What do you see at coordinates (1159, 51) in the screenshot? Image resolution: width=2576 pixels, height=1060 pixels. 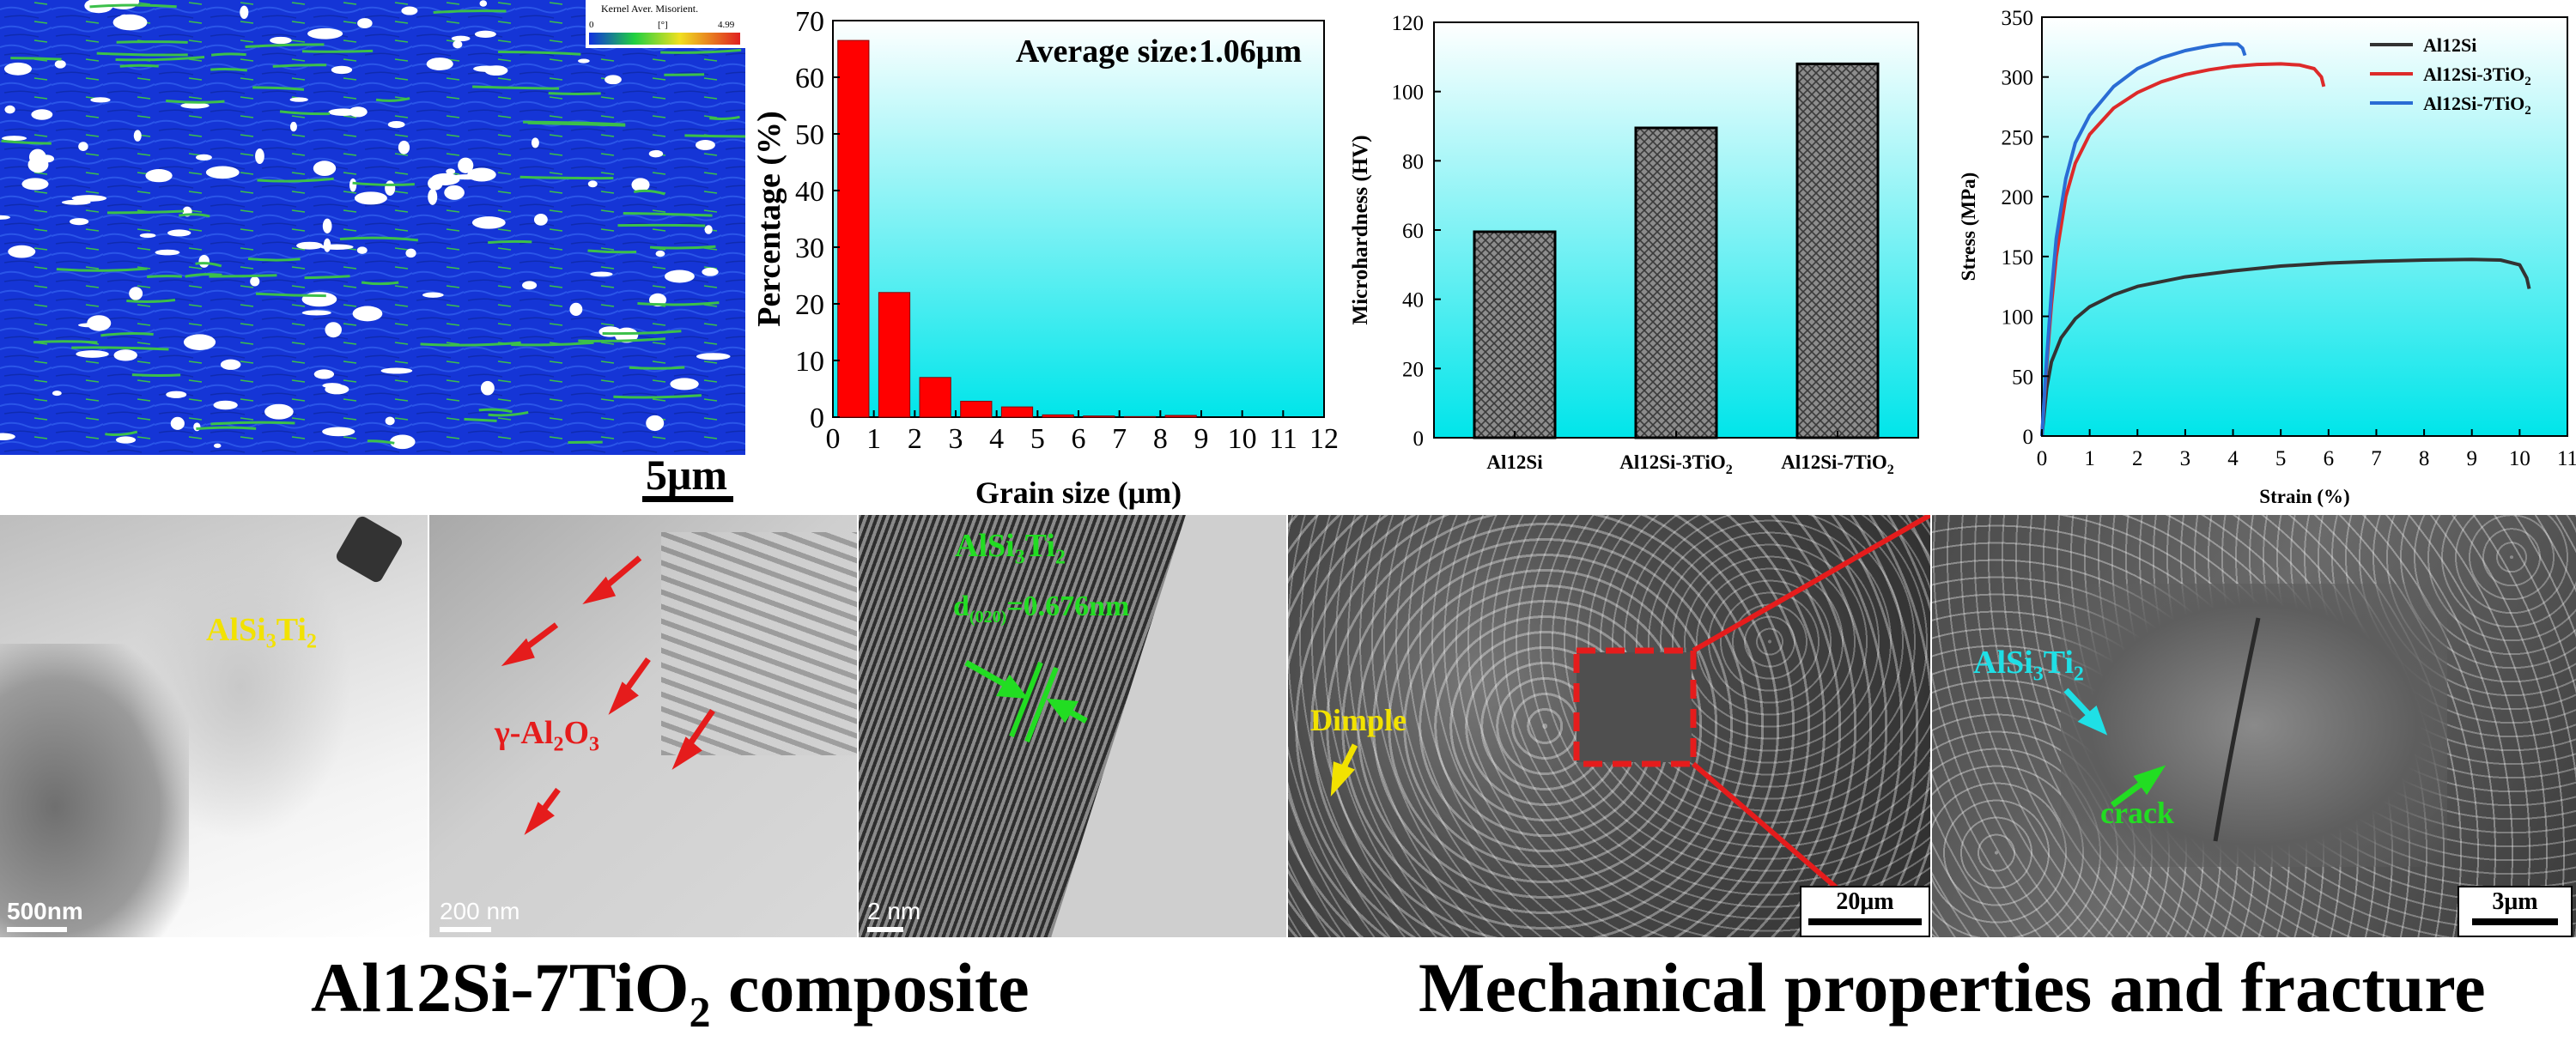 I see `grain-annotation: Average size:1.06μm` at bounding box center [1159, 51].